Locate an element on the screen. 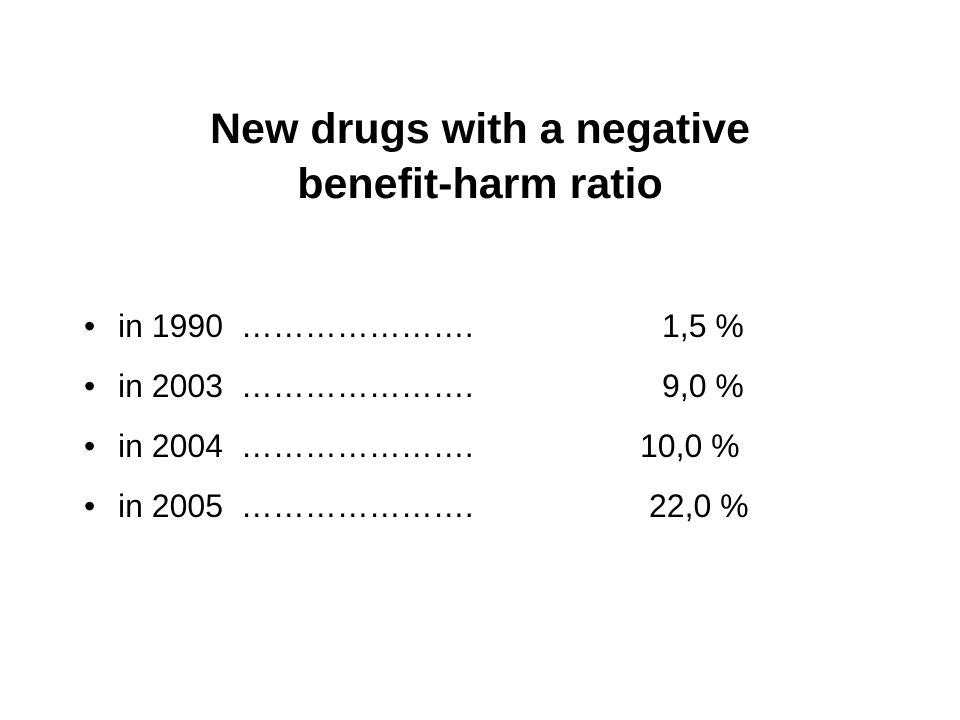  bullet-value: 1,5 % is located at coordinates (703, 326).